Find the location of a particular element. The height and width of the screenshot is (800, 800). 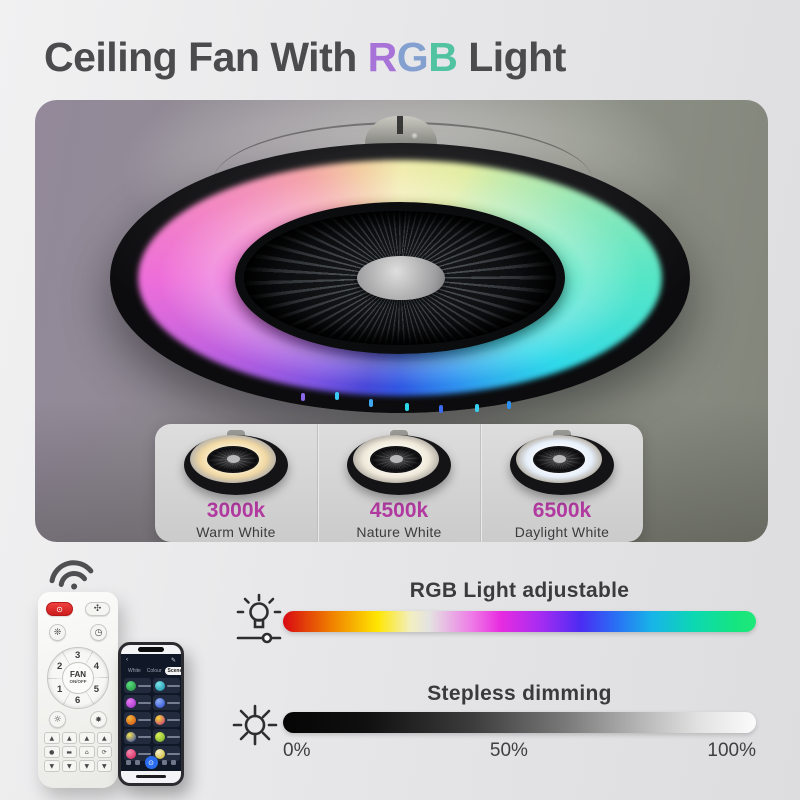

dimming-gradient-bar is located at coordinates (519, 722).